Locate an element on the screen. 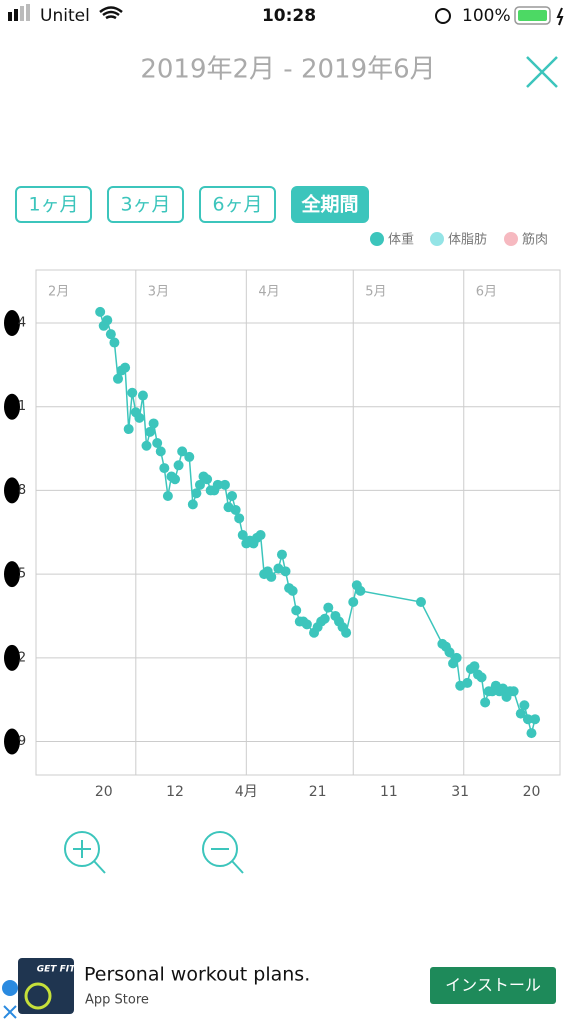 The height and width of the screenshot is (1028, 576). charging is located at coordinates (560, 16).